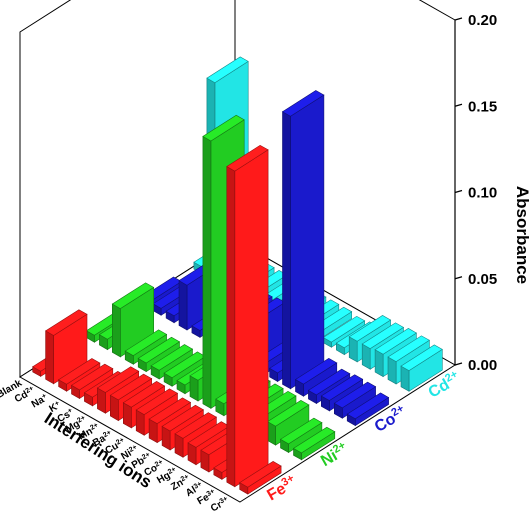  Describe the element at coordinates (482, 279) in the screenshot. I see `z-tick-label: 0.05` at that location.